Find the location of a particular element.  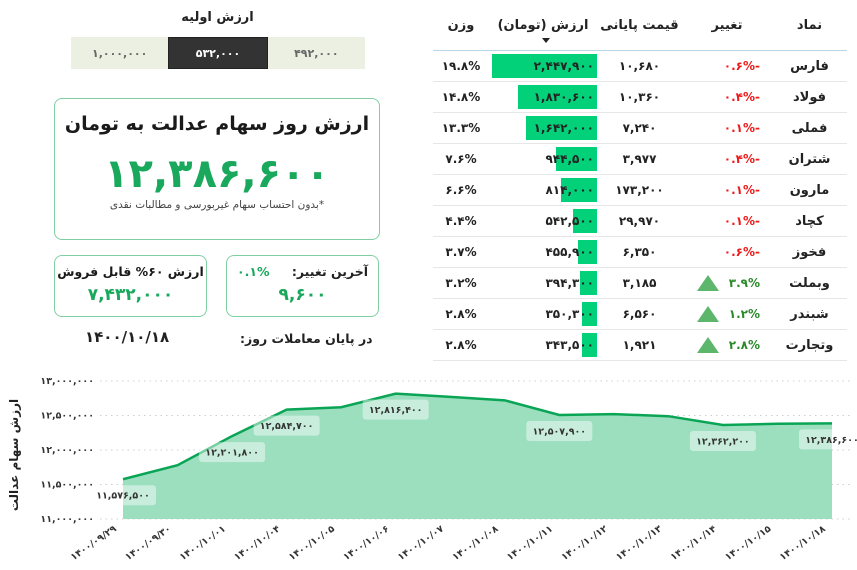

end-of-day-date: ۱۴۰۰/۱۰/۱۸ is located at coordinates (127, 337).